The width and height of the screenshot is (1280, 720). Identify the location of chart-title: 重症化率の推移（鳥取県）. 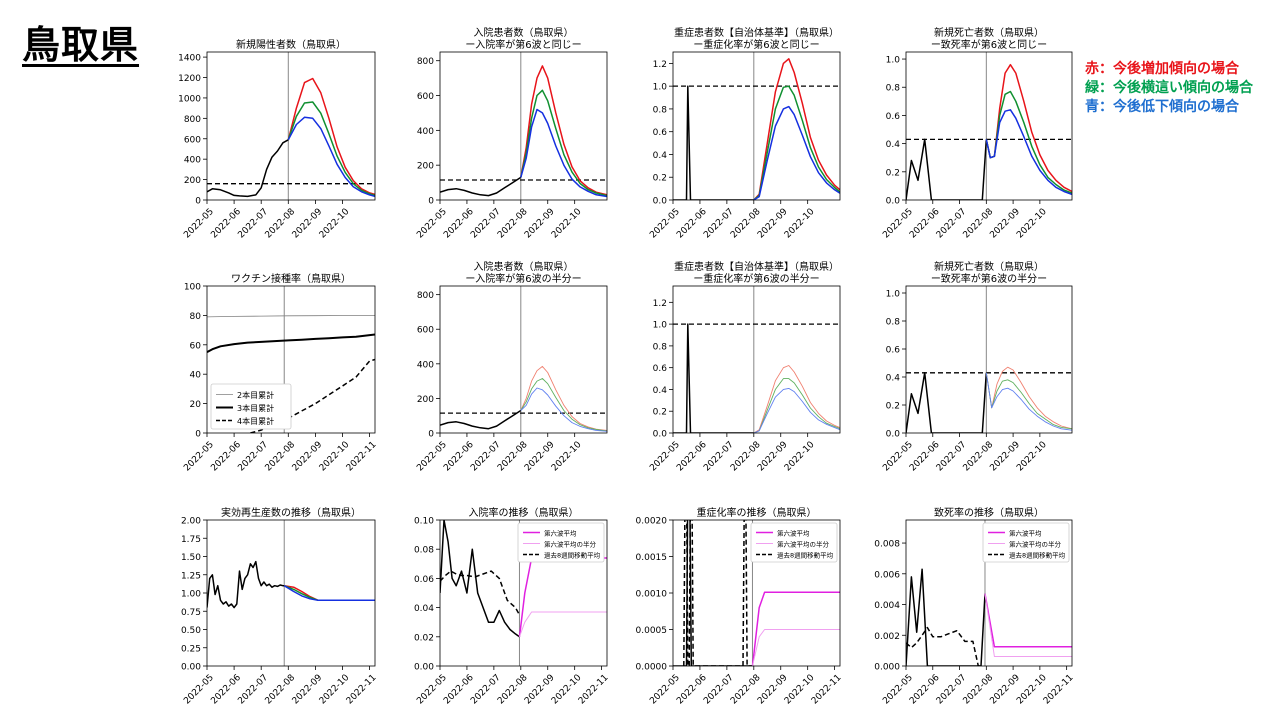
(757, 512).